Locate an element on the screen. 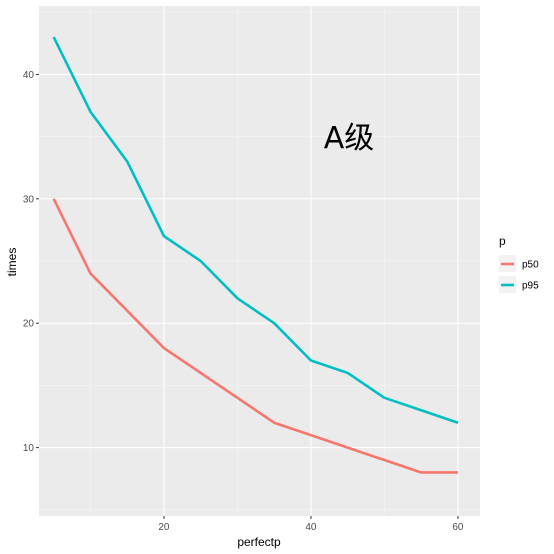 Image resolution: width=554 pixels, height=554 pixels. legend-label-p50: p50 is located at coordinates (530, 265).